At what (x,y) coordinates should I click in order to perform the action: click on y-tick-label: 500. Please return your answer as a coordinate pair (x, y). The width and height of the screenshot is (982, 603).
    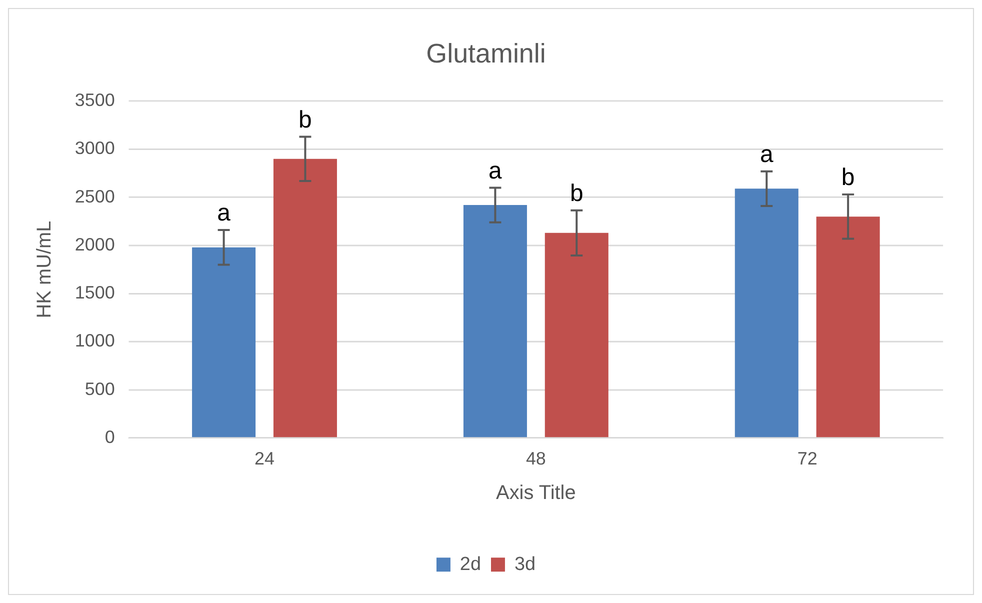
    Looking at the image, I should click on (99, 388).